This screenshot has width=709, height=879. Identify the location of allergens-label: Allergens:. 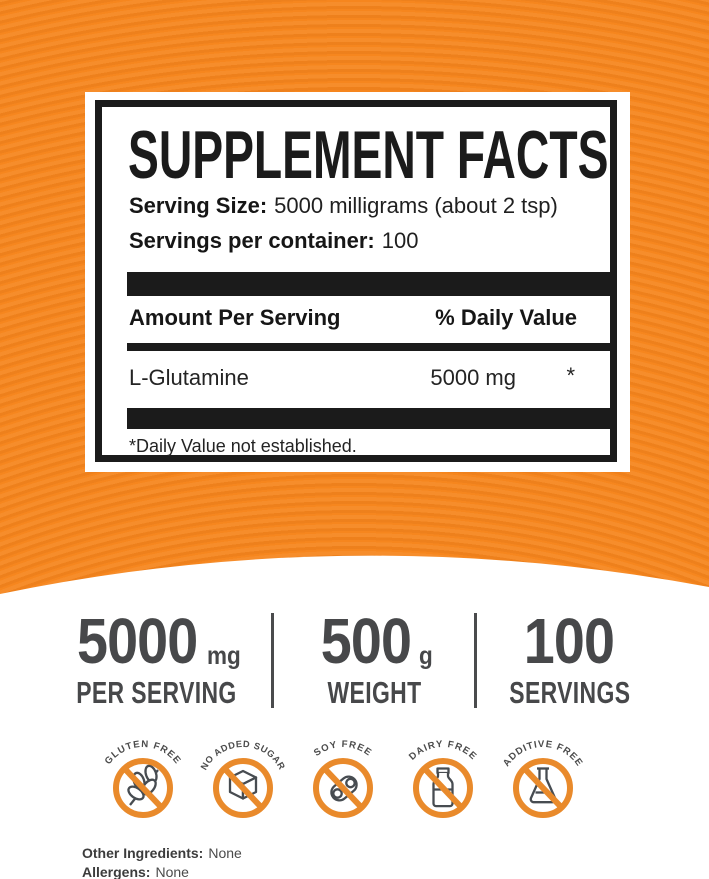
(116, 871).